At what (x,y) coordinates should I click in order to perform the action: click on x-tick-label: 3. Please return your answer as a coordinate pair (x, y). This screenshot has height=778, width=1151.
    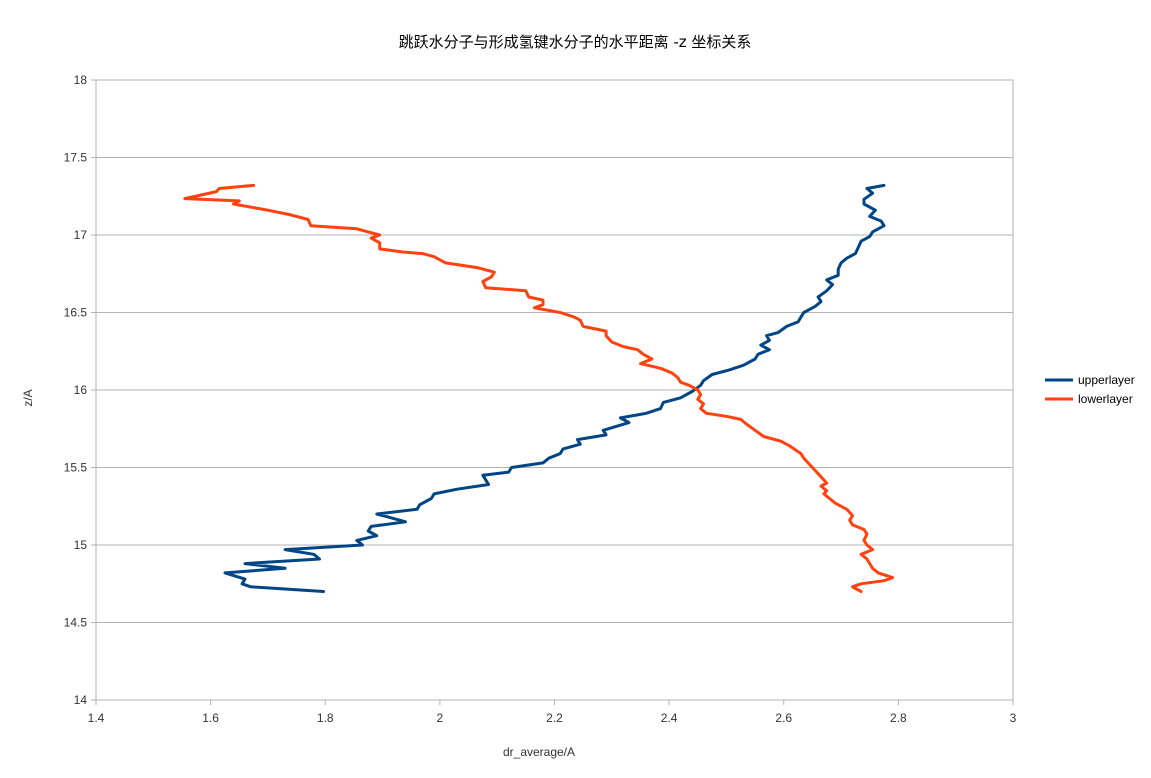
    Looking at the image, I should click on (1013, 718).